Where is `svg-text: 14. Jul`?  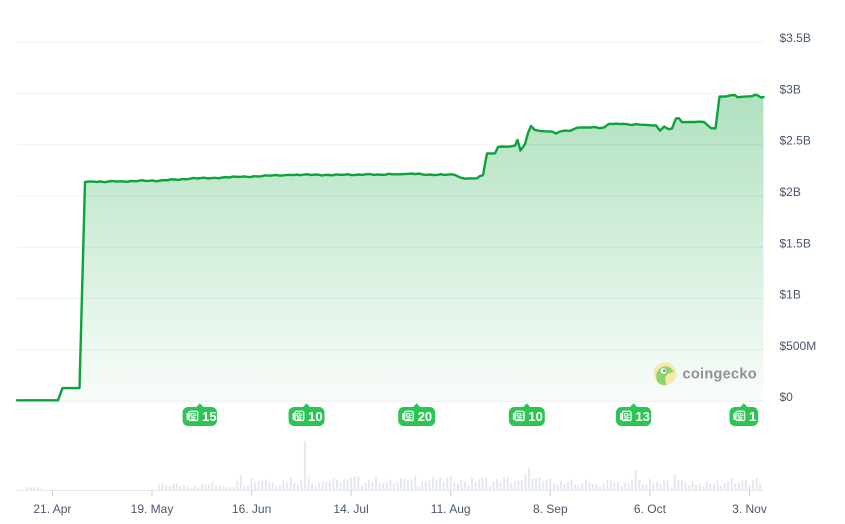 svg-text: 14. Jul is located at coordinates (350, 509).